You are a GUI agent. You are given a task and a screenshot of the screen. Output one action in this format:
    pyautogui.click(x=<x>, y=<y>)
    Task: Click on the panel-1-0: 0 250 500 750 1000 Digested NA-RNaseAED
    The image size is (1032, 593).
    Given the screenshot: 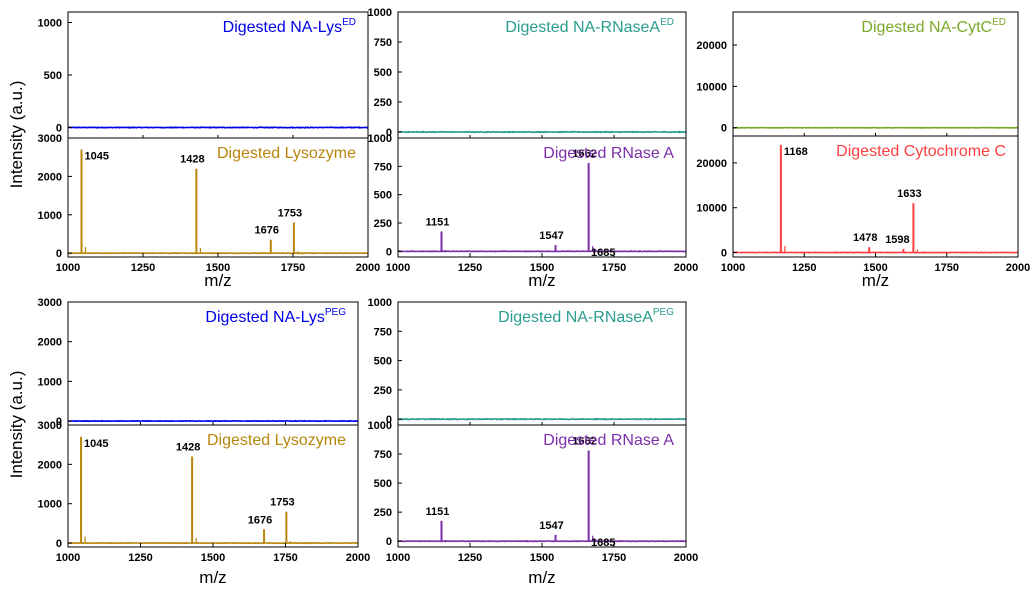 What is the action you would take?
    pyautogui.click(x=527, y=73)
    